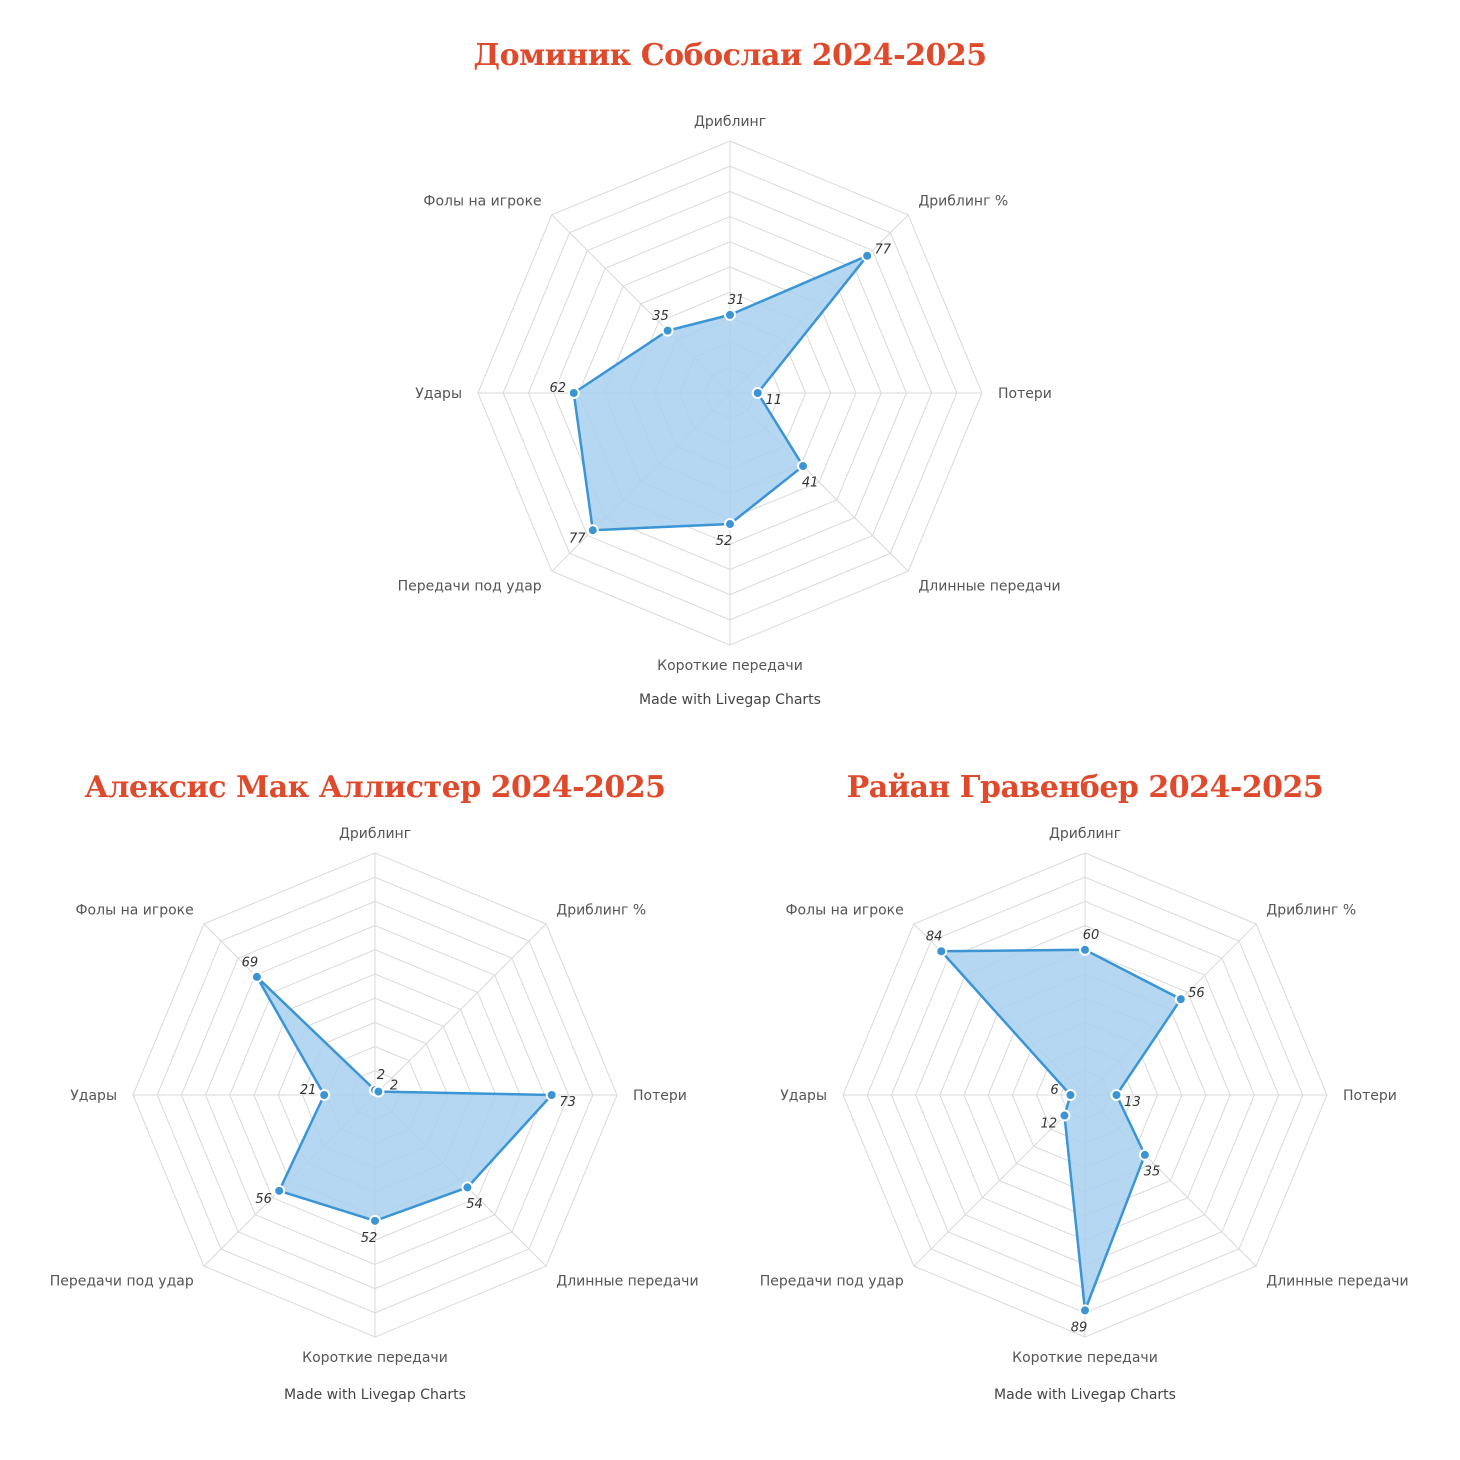 The width and height of the screenshot is (1460, 1460). I want to click on data-label: 60, so click(1091, 935).